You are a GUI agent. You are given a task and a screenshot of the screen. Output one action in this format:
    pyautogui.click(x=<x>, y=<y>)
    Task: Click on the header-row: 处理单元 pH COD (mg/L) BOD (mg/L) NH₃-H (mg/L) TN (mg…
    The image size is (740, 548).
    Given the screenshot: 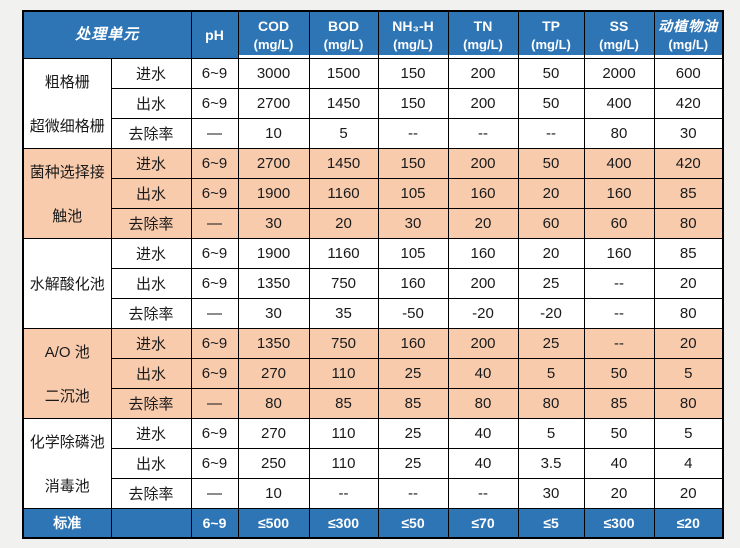 What is the action you would take?
    pyautogui.click(x=373, y=34)
    